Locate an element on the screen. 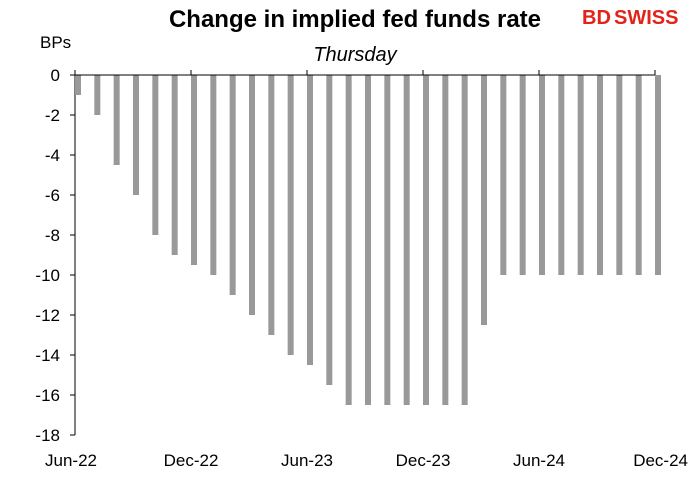 This screenshot has width=700, height=500. logo-bd-text: BD is located at coordinates (596, 18).